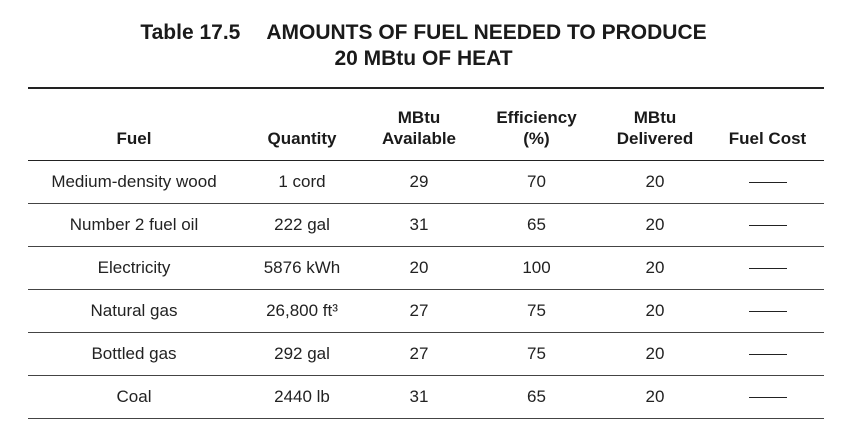  Describe the element at coordinates (134, 397) in the screenshot. I see `cell-fuel: Coal` at that location.